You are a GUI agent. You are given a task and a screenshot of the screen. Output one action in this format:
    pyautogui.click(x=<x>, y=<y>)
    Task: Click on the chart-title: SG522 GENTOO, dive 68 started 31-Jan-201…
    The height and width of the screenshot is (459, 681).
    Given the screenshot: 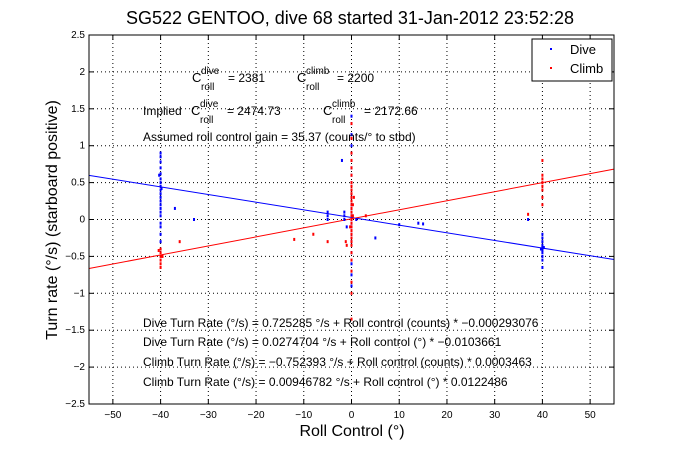 What is the action you would take?
    pyautogui.click(x=350, y=18)
    